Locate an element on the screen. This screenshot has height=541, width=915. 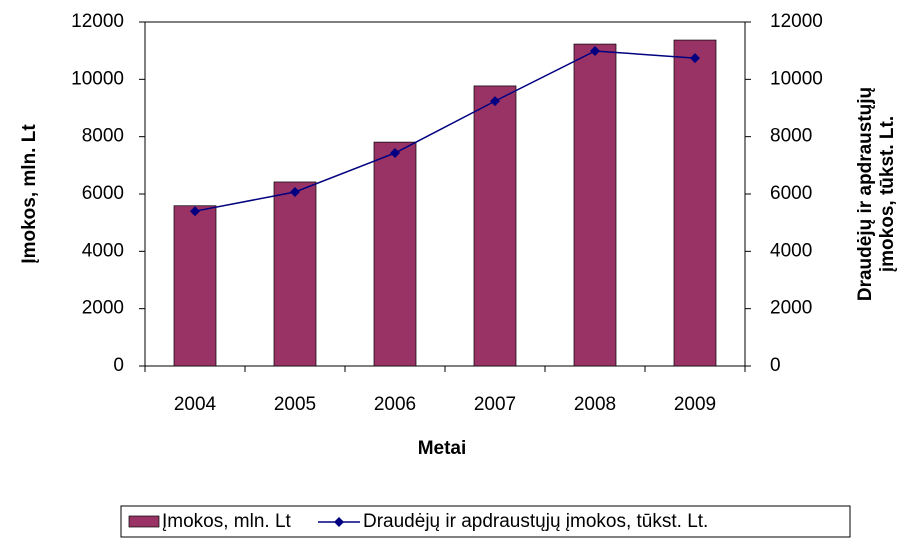
y-tick-label: 12000 is located at coordinates (97, 21).